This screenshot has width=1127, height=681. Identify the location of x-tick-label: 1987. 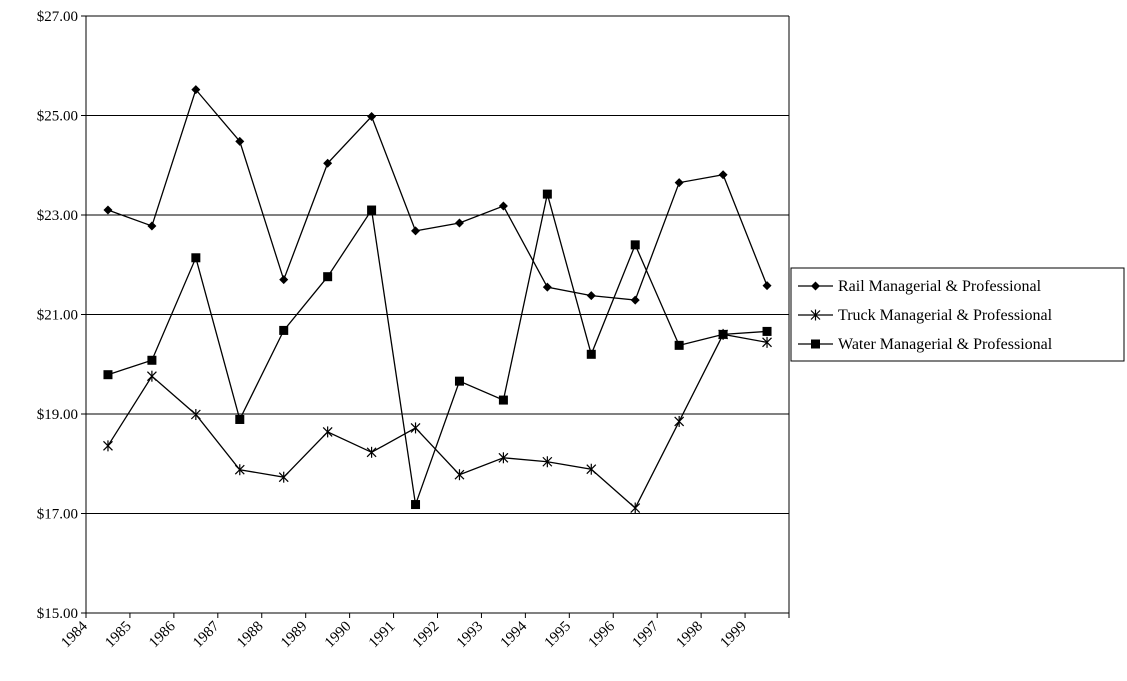
(206, 634).